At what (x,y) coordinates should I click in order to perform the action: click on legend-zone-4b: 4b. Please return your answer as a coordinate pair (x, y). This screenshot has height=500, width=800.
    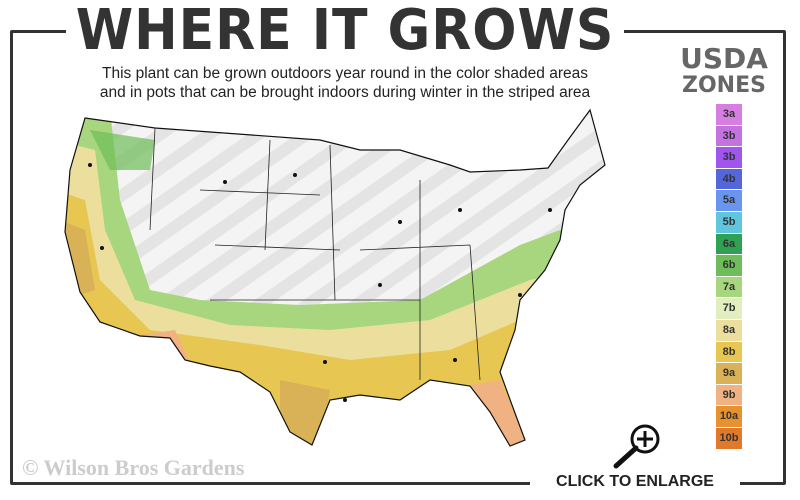
    Looking at the image, I should click on (729, 179).